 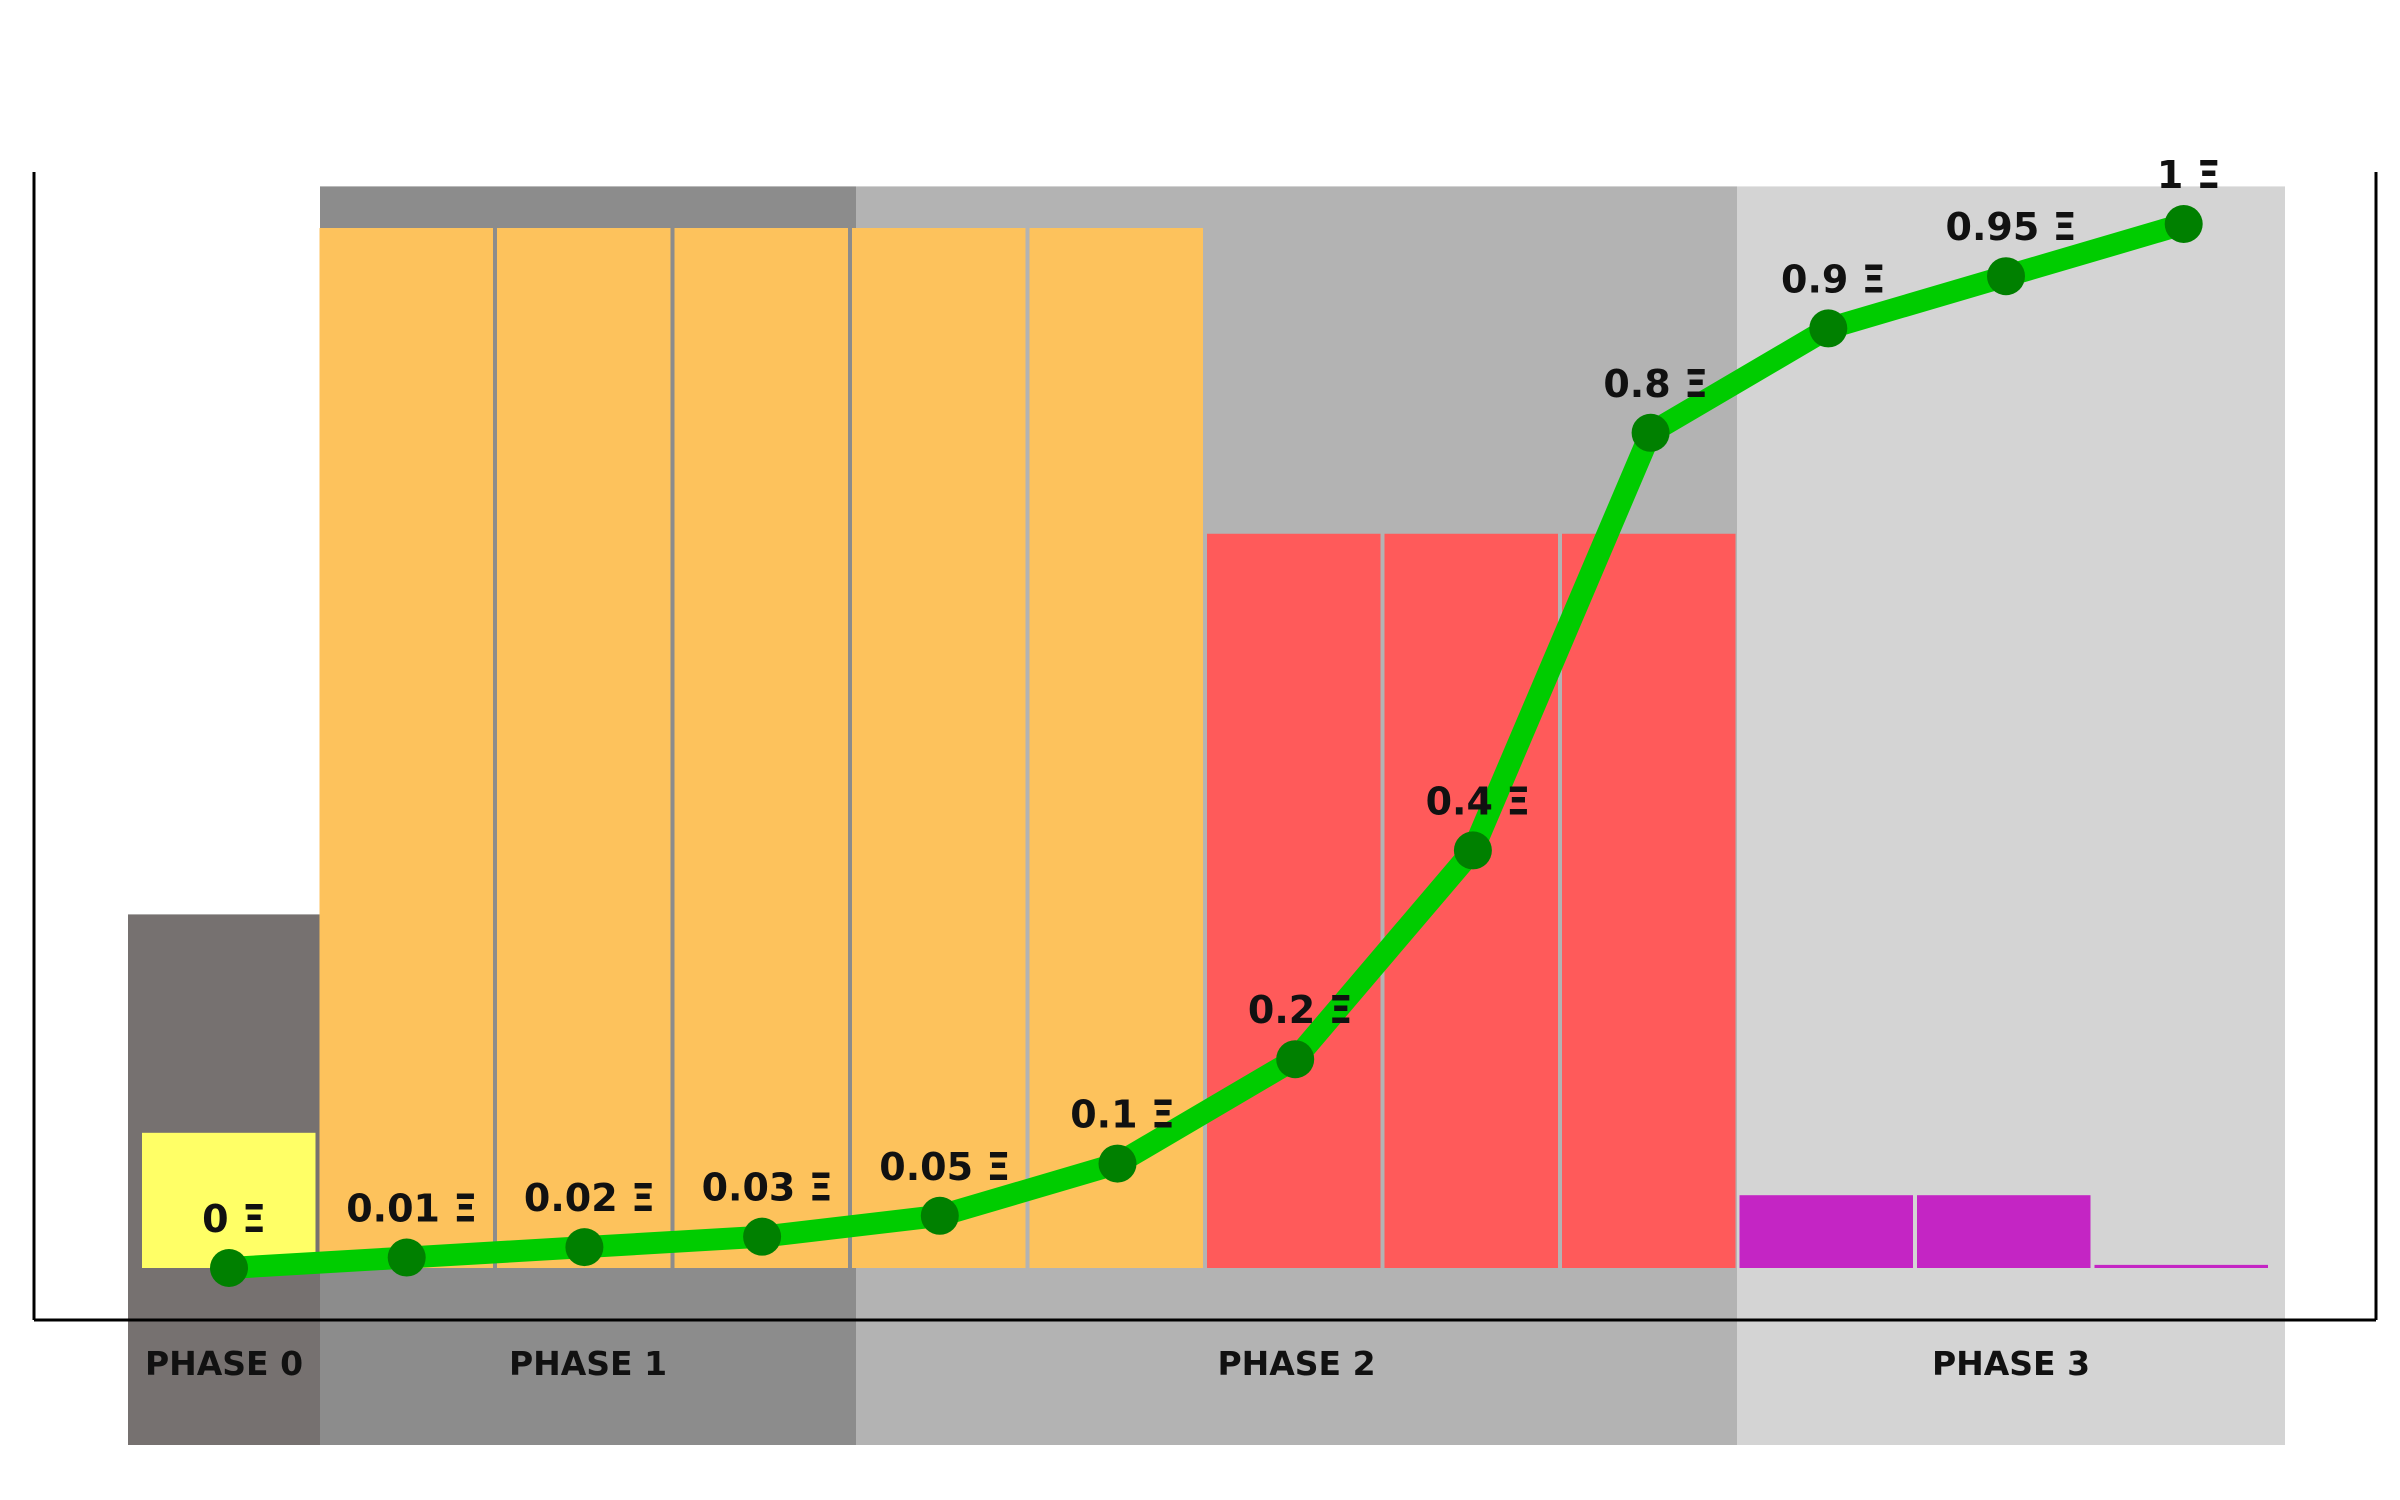 I want to click on price-label-11: 1 Ξ, so click(x=2189, y=175).